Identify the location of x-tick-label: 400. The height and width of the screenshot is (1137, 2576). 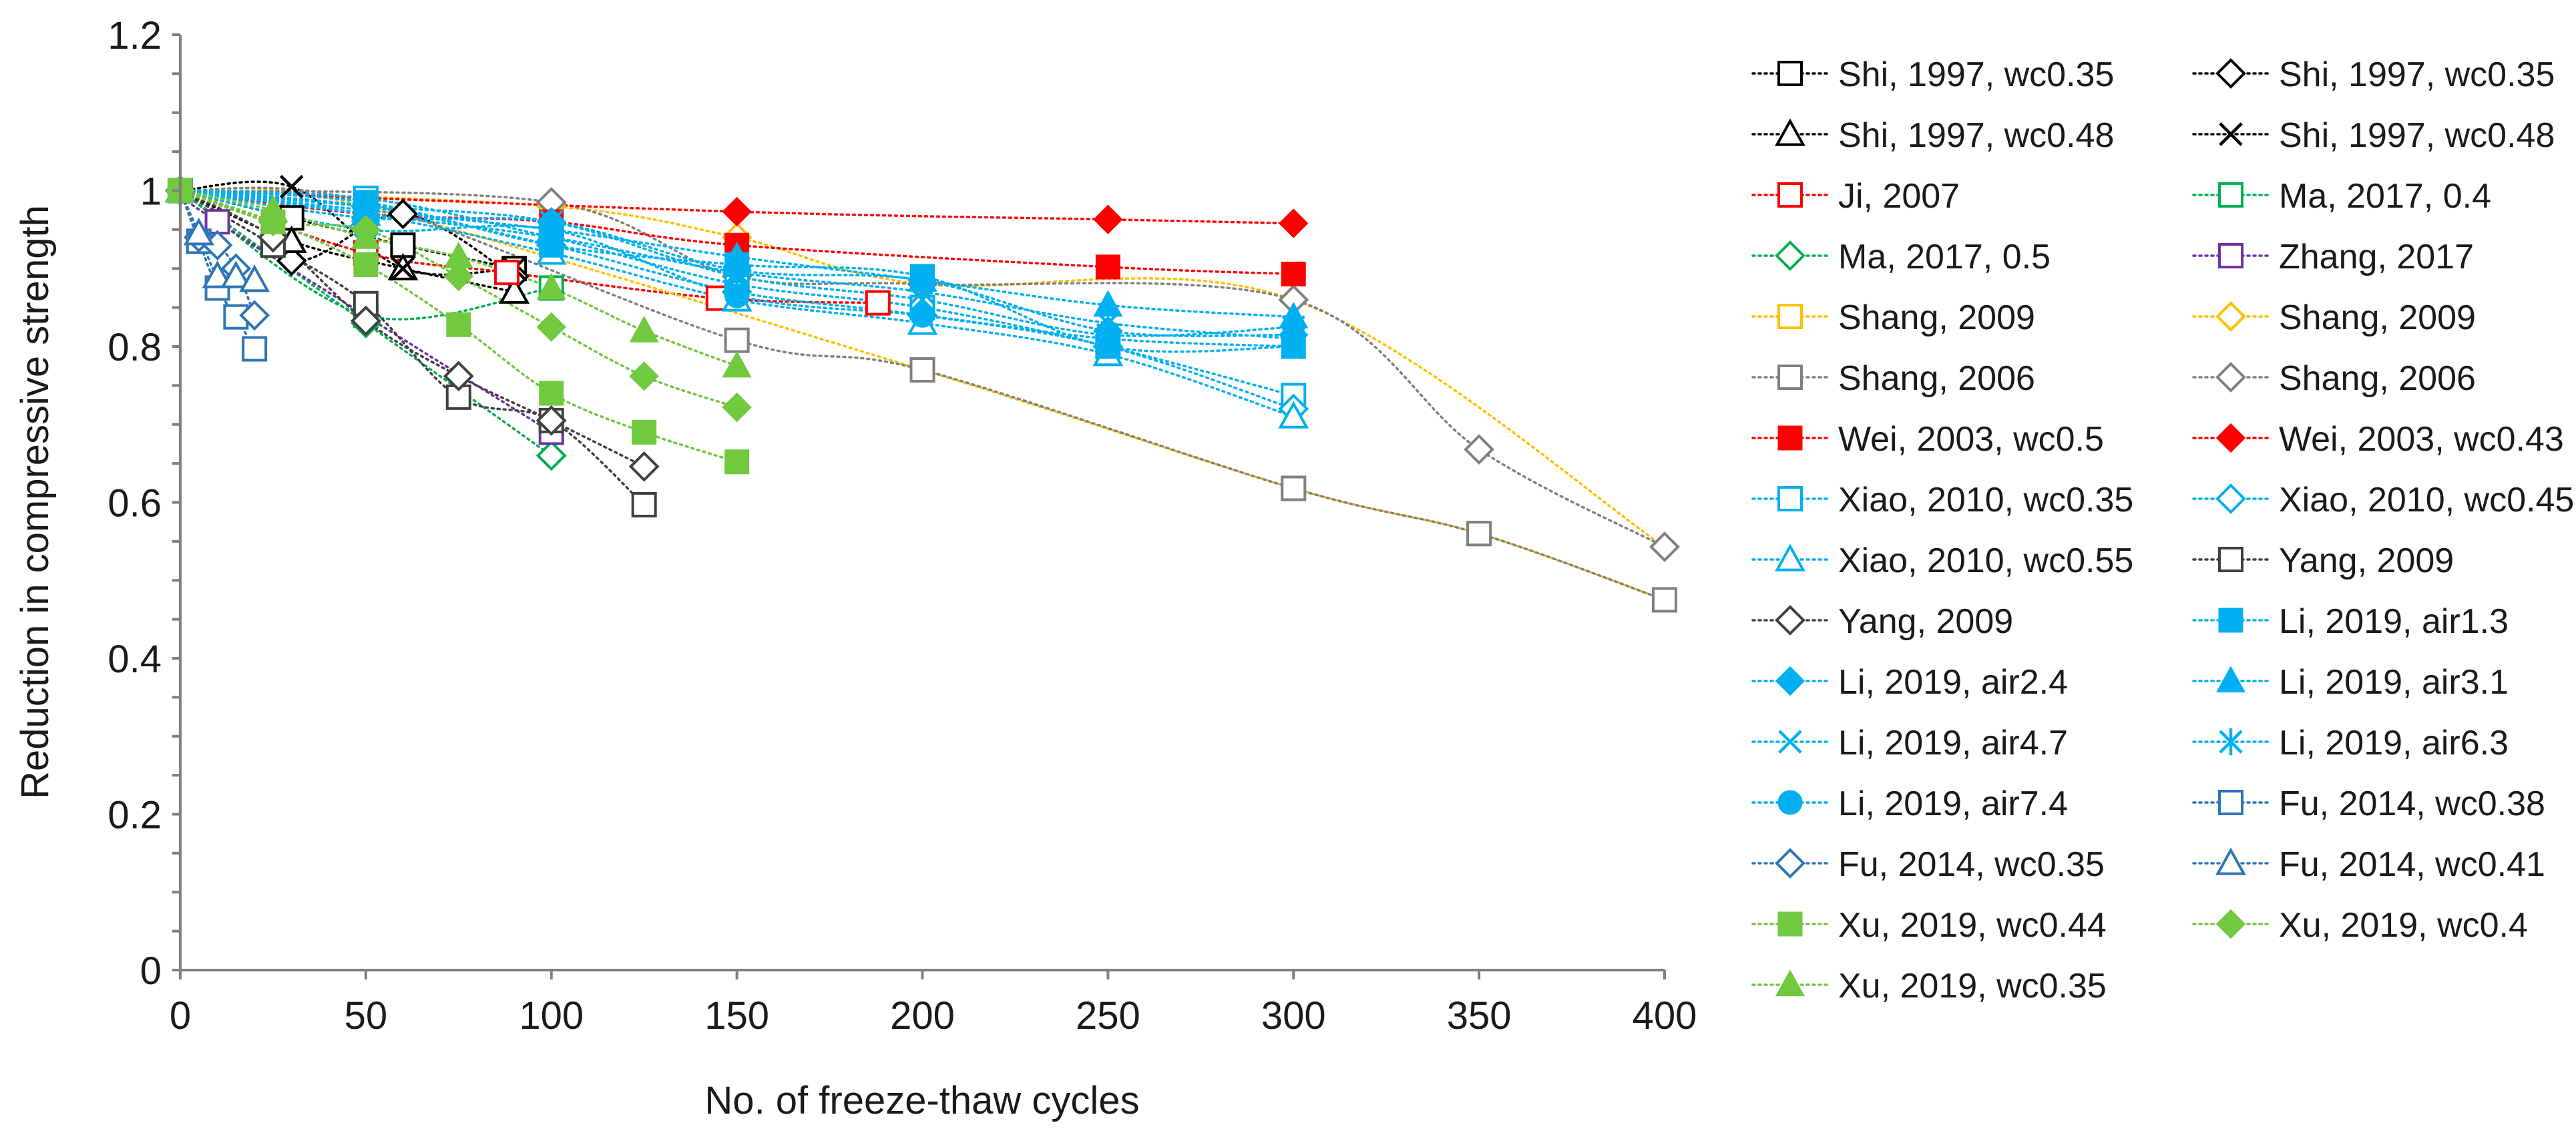
(1665, 1016).